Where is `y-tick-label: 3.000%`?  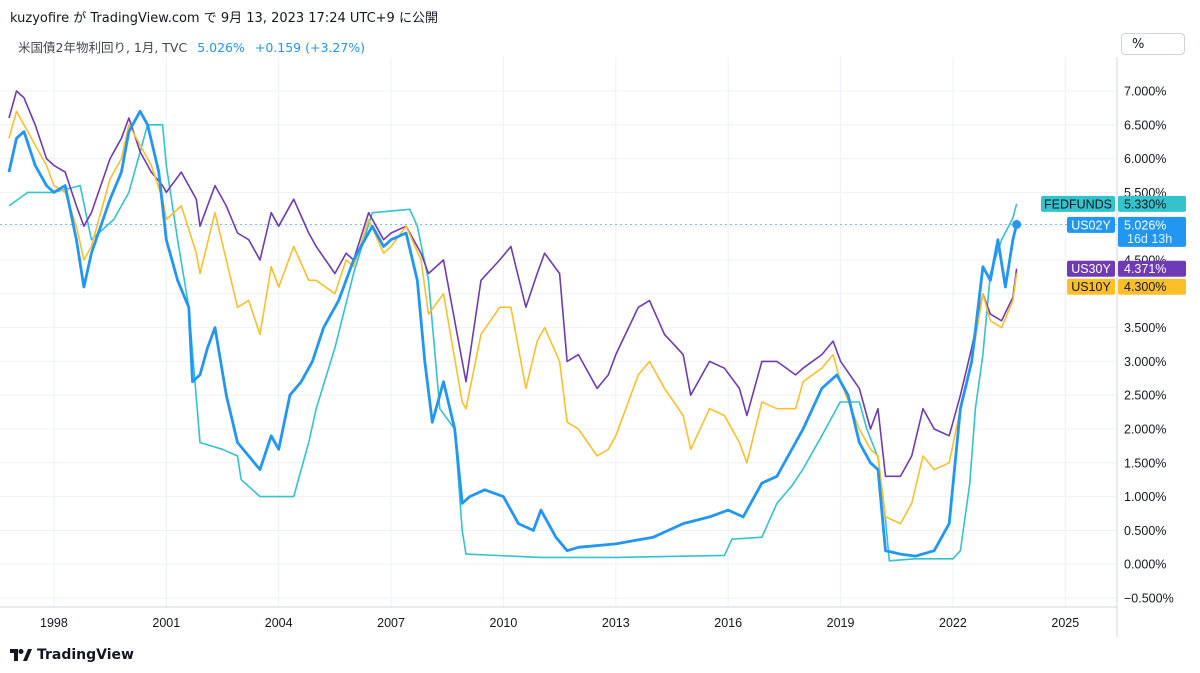 y-tick-label: 3.000% is located at coordinates (1145, 362).